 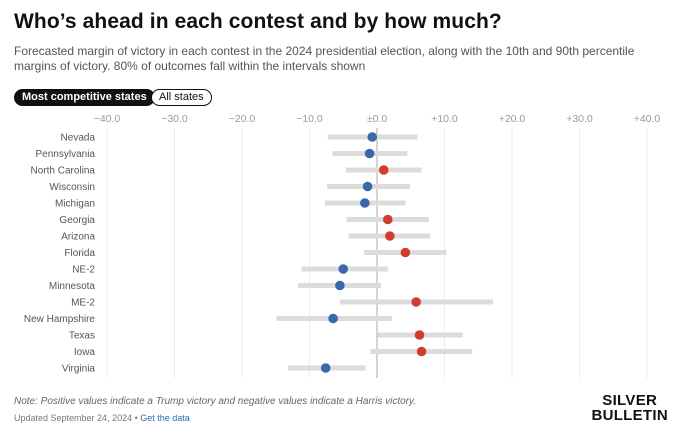 What do you see at coordinates (77, 220) in the screenshot?
I see `state-label: Georgia` at bounding box center [77, 220].